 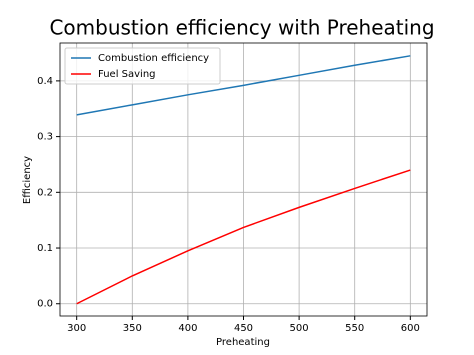 I want to click on x-tick-label: 600, so click(x=410, y=328).